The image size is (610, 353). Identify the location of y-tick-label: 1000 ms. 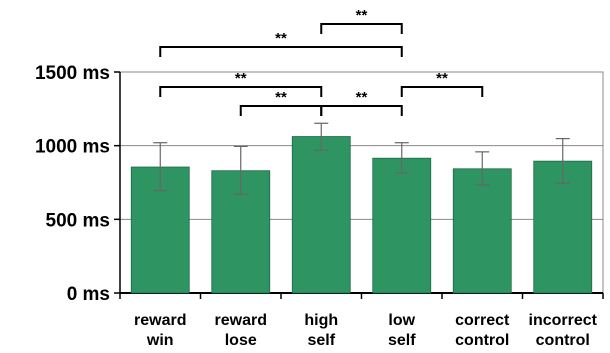
(72, 147).